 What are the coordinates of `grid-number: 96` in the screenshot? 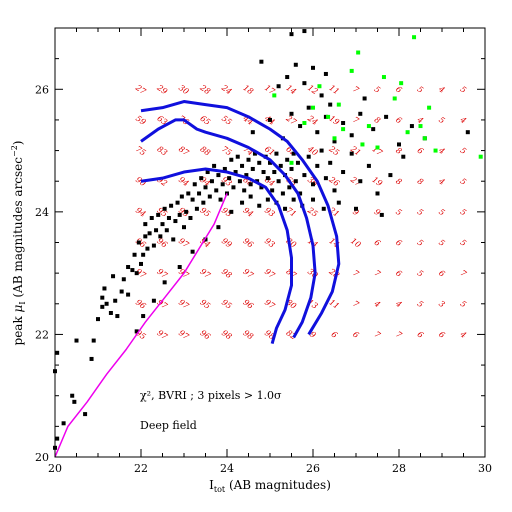 It's located at (141, 304).